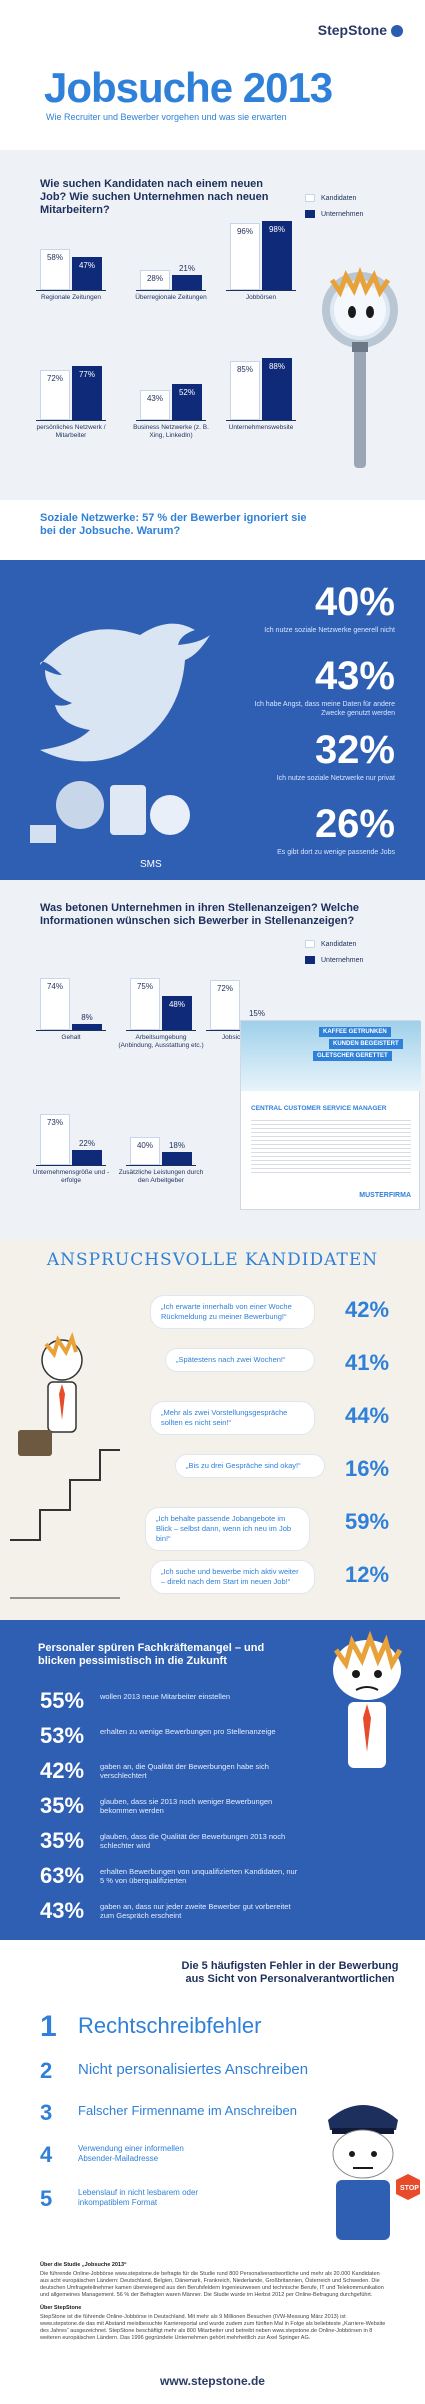 The height and width of the screenshot is (2404, 425). What do you see at coordinates (171, 297) in the screenshot?
I see `category-label: Überregionale Zeitungen` at bounding box center [171, 297].